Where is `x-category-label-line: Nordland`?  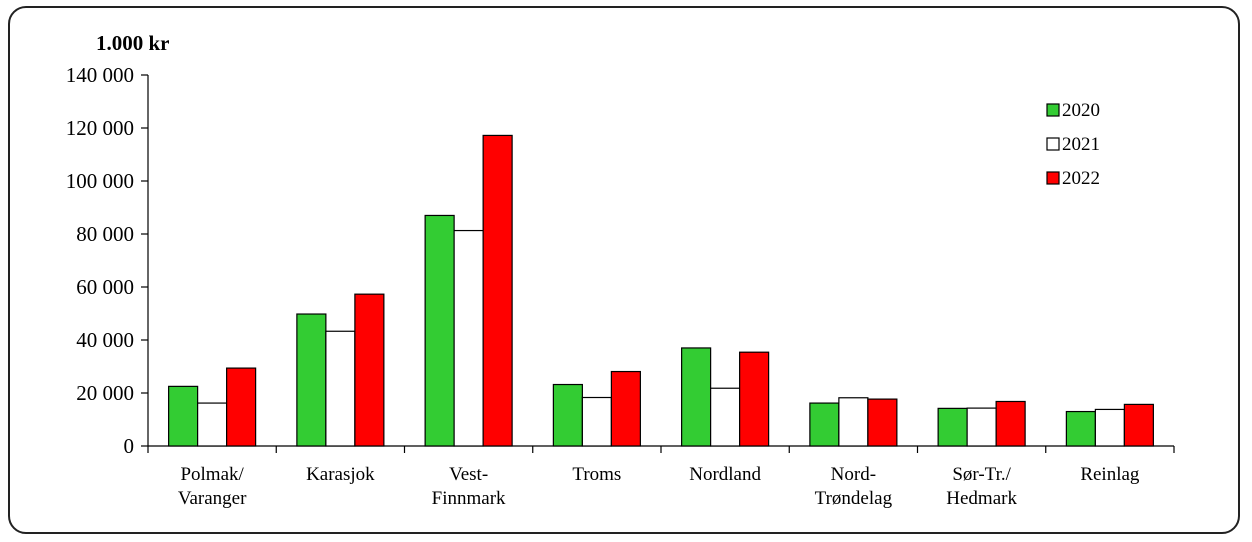
x-category-label-line: Nordland is located at coordinates (725, 474).